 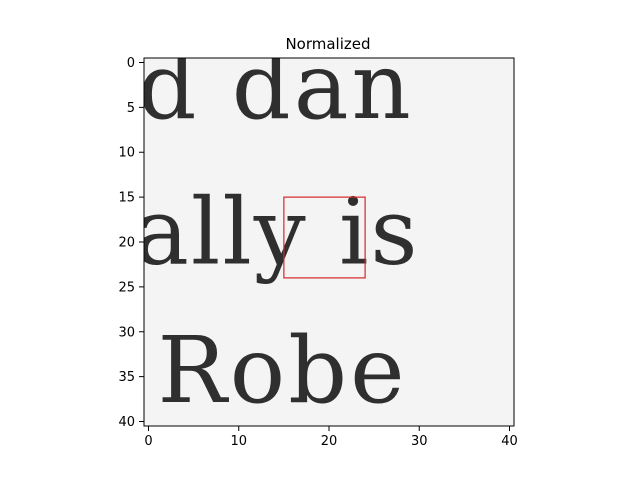 What do you see at coordinates (238, 441) in the screenshot?
I see `x-tick-label: 10` at bounding box center [238, 441].